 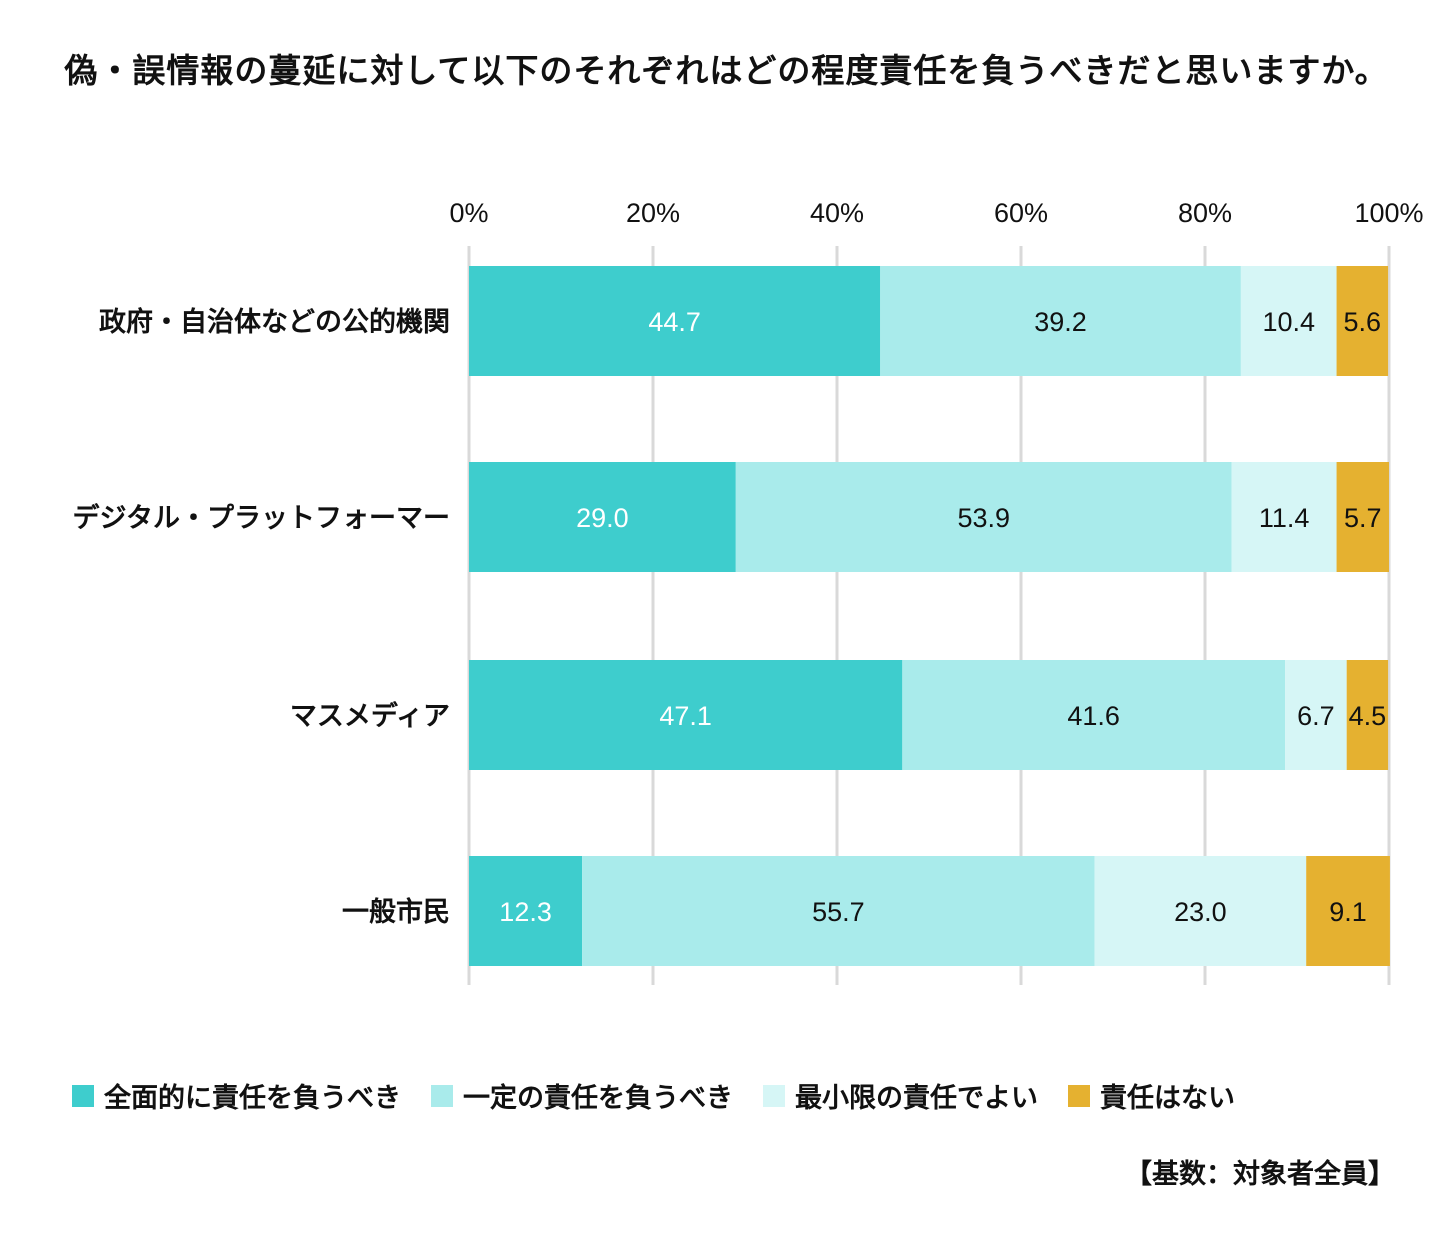 What do you see at coordinates (252, 1098) in the screenshot?
I see `legend-label: 全面的に責任を負うべき` at bounding box center [252, 1098].